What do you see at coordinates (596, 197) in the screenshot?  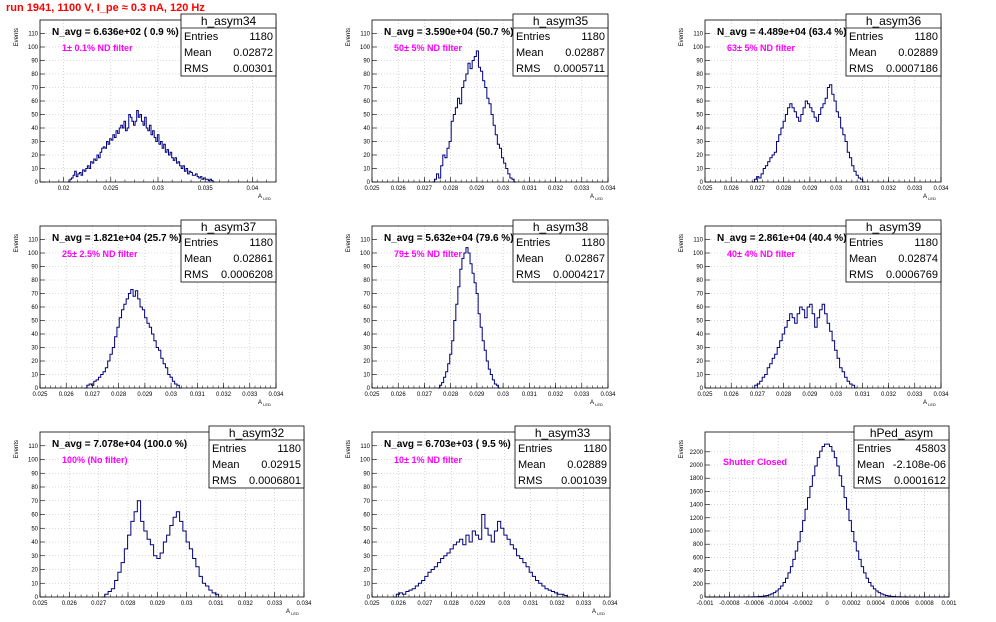 I see `x-axis-title: A LED` at bounding box center [596, 197].